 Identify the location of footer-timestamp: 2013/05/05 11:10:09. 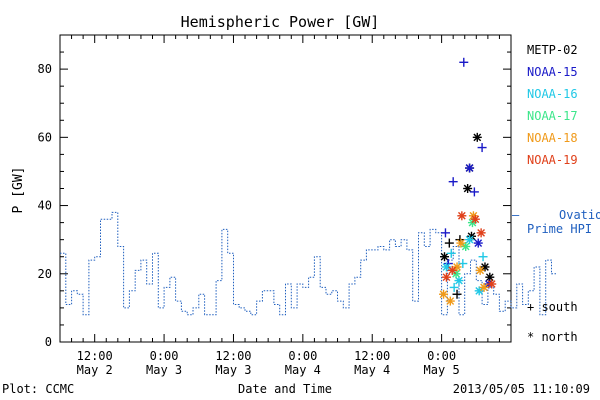
(521, 389).